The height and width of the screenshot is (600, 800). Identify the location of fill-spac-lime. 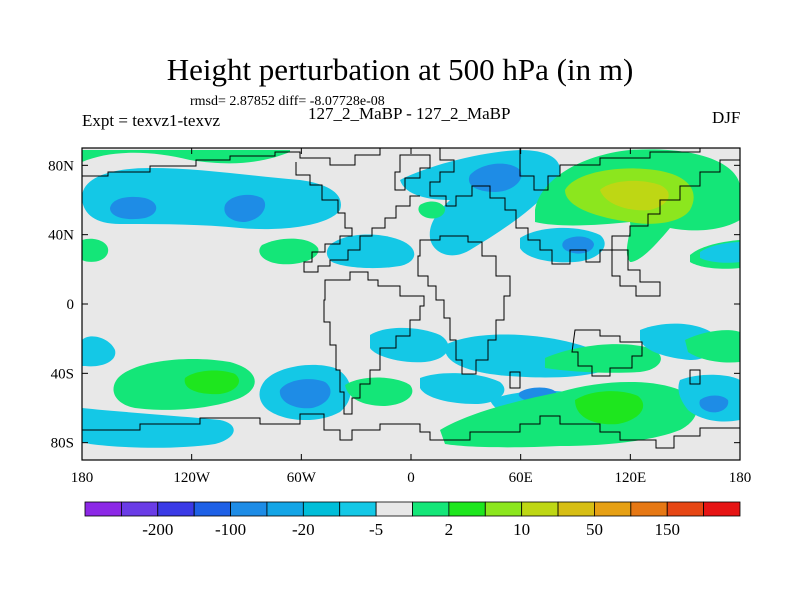
(212, 382).